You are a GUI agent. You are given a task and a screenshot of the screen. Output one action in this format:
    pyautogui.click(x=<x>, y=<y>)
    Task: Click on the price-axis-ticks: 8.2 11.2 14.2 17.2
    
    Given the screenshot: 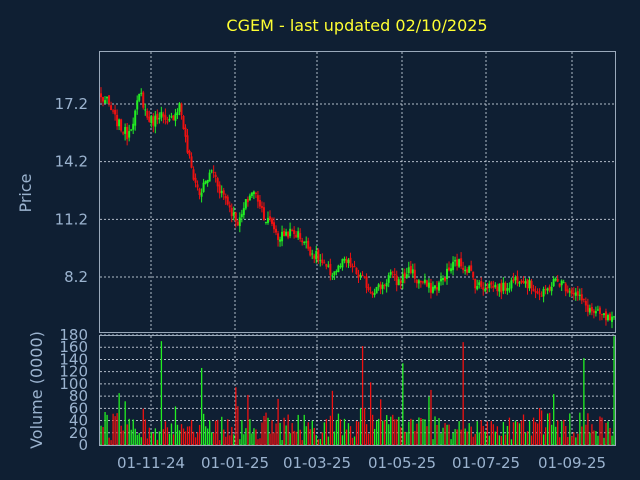 What is the action you would take?
    pyautogui.click(x=71, y=190)
    